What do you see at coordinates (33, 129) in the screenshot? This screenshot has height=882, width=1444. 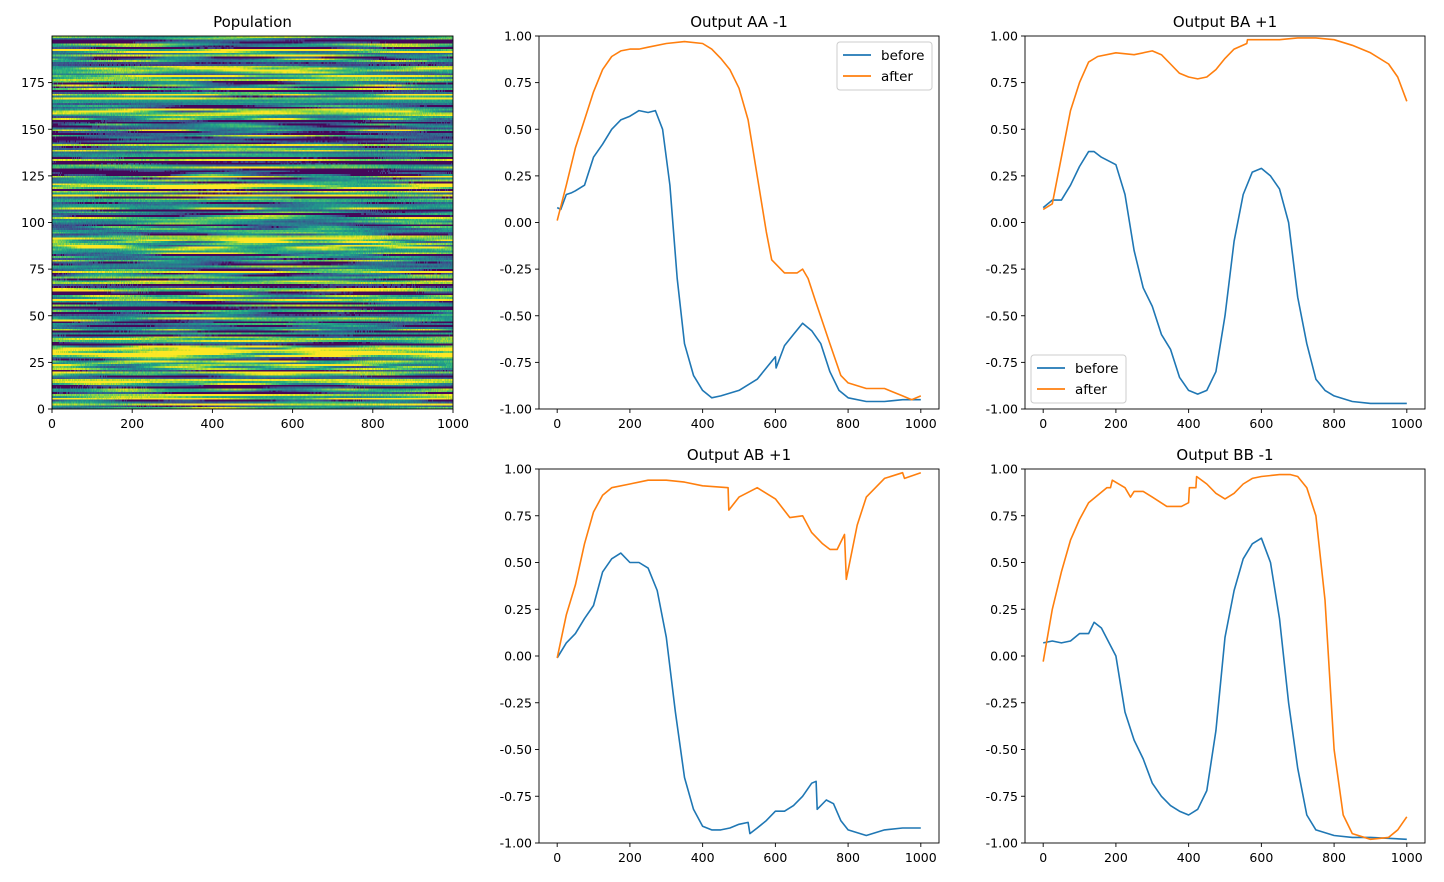 I see `y-tick-label: 150` at bounding box center [33, 129].